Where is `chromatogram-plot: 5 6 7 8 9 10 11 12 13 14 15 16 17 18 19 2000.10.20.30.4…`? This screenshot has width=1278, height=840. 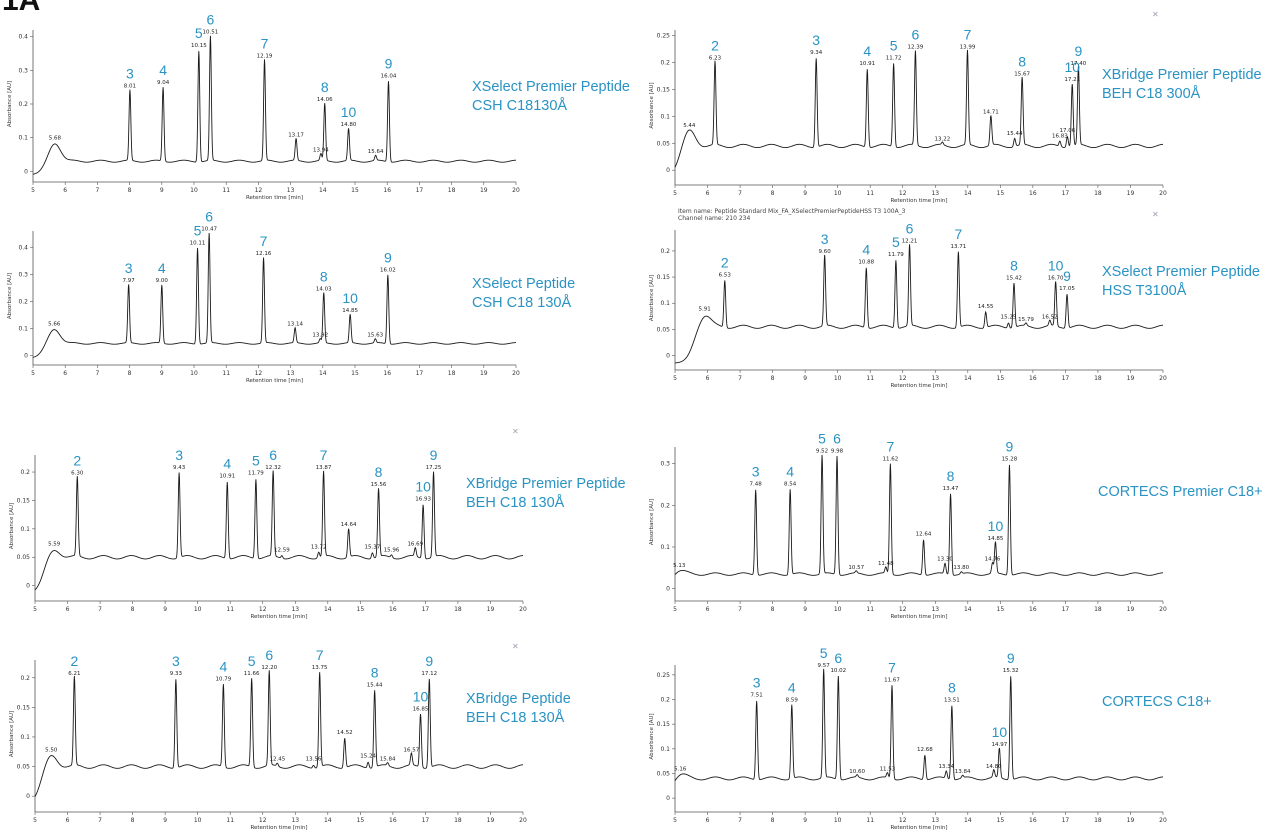 chromatogram-plot: 5 6 7 8 9 10 11 12 13 14 15 16 17 18 19 2000.10.20.30.4… is located at coordinates (263, 106).